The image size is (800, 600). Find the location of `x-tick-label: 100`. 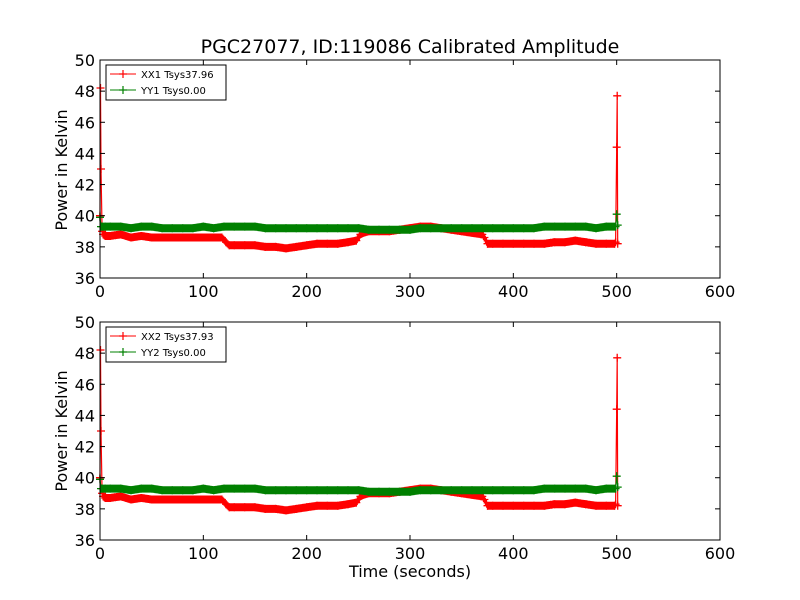

x-tick-label: 100 is located at coordinates (203, 553).